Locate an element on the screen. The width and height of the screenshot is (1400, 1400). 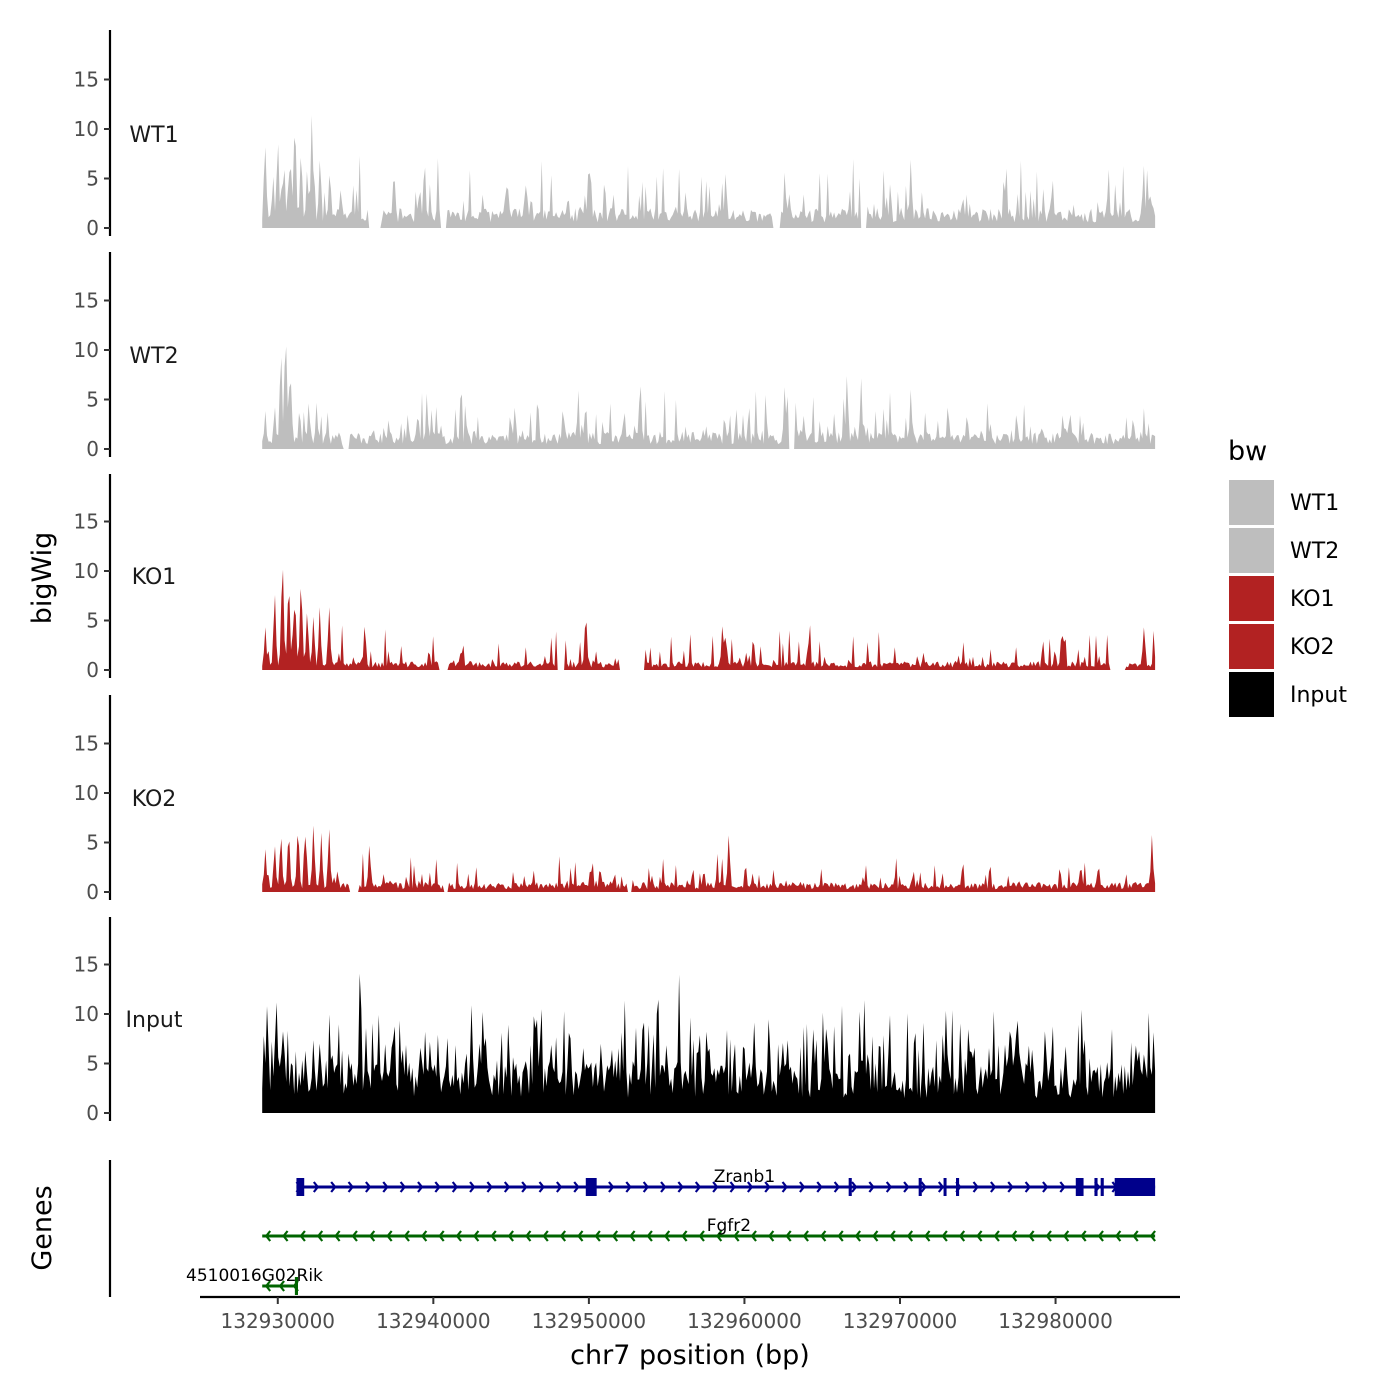
coverage-area-ko1 is located at coordinates (709, 619).